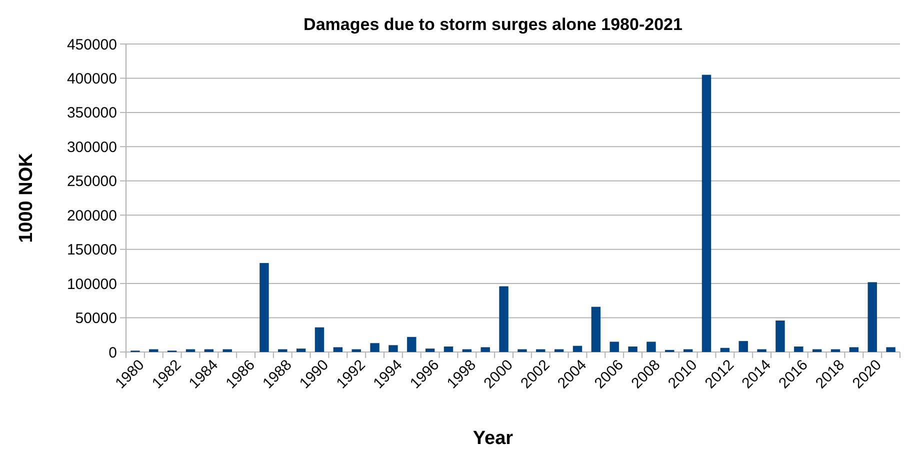 The image size is (910, 452). Describe the element at coordinates (26, 197) in the screenshot. I see `y-axis-title: 1000 NOK` at that location.